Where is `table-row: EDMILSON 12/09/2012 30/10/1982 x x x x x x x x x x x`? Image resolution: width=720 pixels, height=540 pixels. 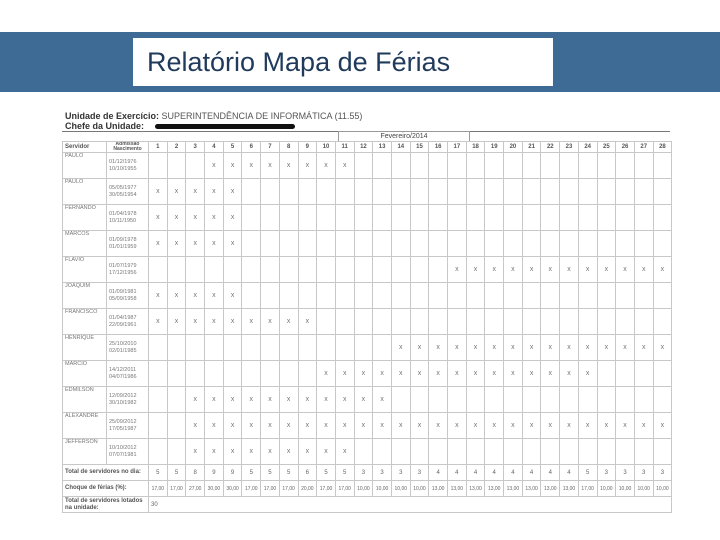
table-row: EDMILSON 12/09/2012 30/10/1982 x x x x x x x x x x x is located at coordinates (367, 399).